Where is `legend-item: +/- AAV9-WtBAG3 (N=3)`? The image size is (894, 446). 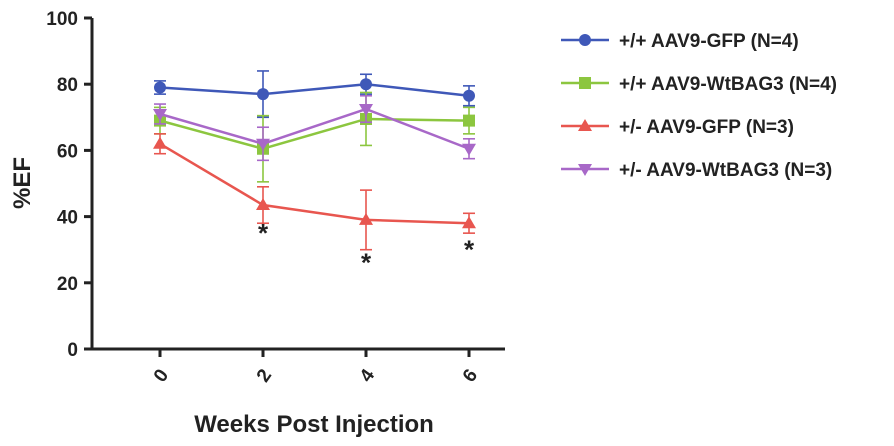 legend-item: +/- AAV9-WtBAG3 (N=3) is located at coordinates (696, 170).